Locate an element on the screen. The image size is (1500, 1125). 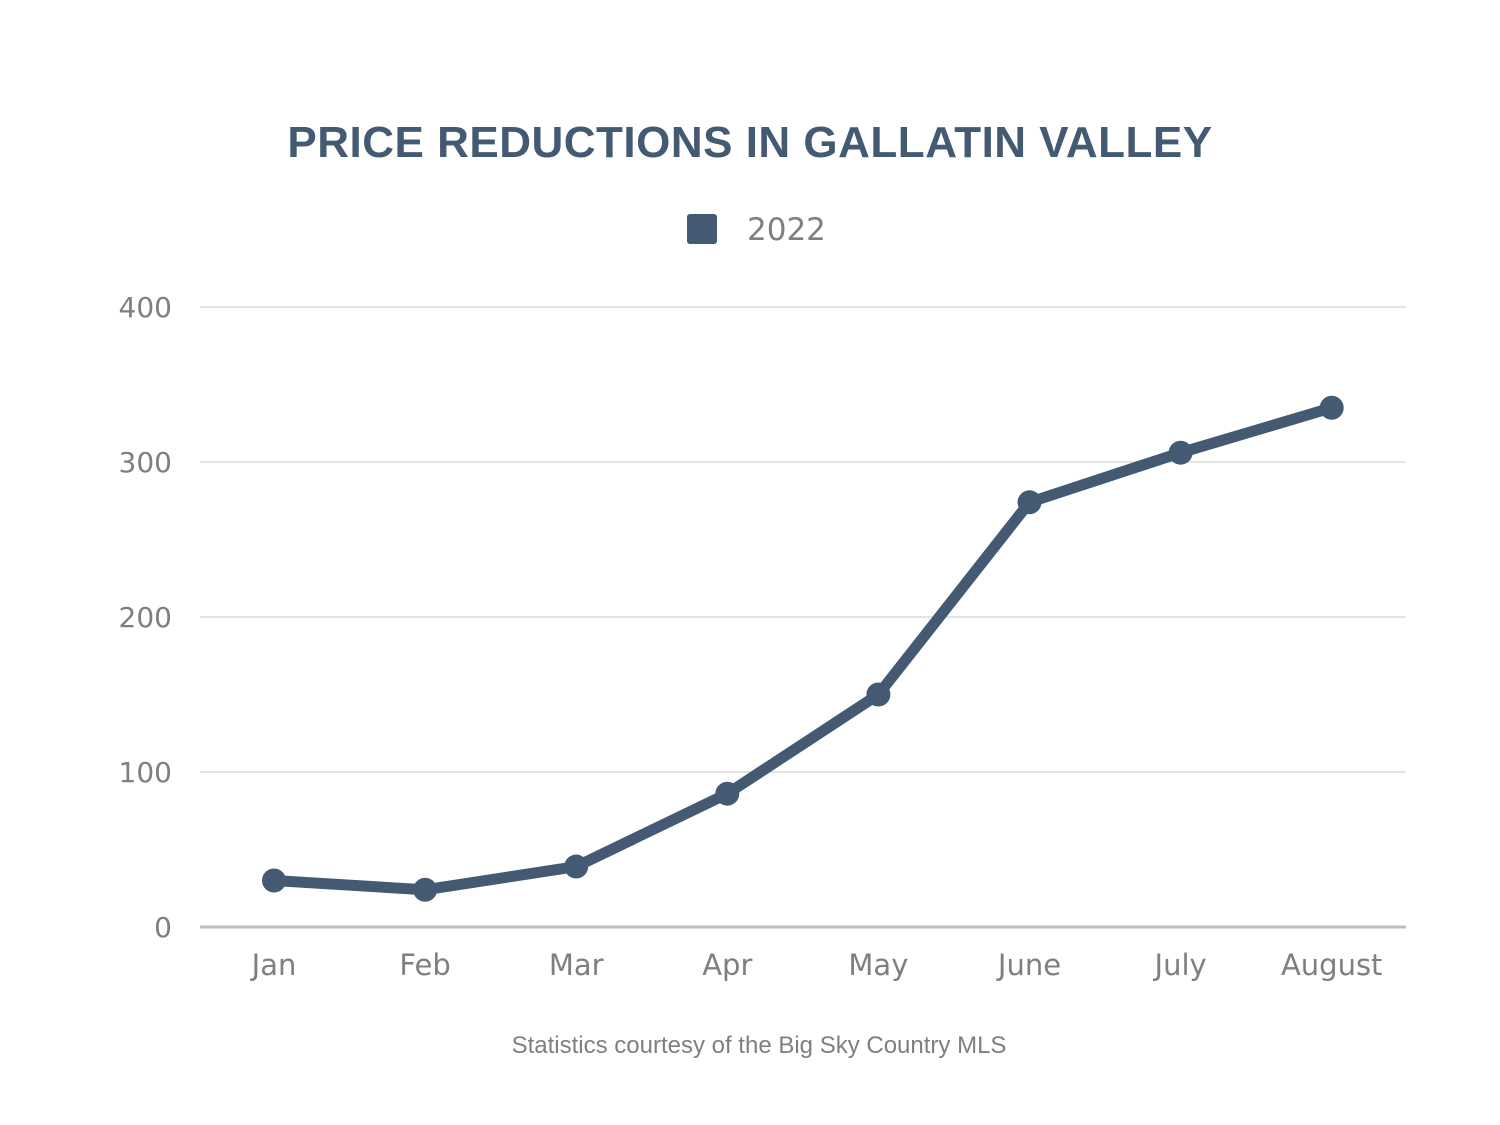
x-tick-label-apr: Apr is located at coordinates (727, 965).